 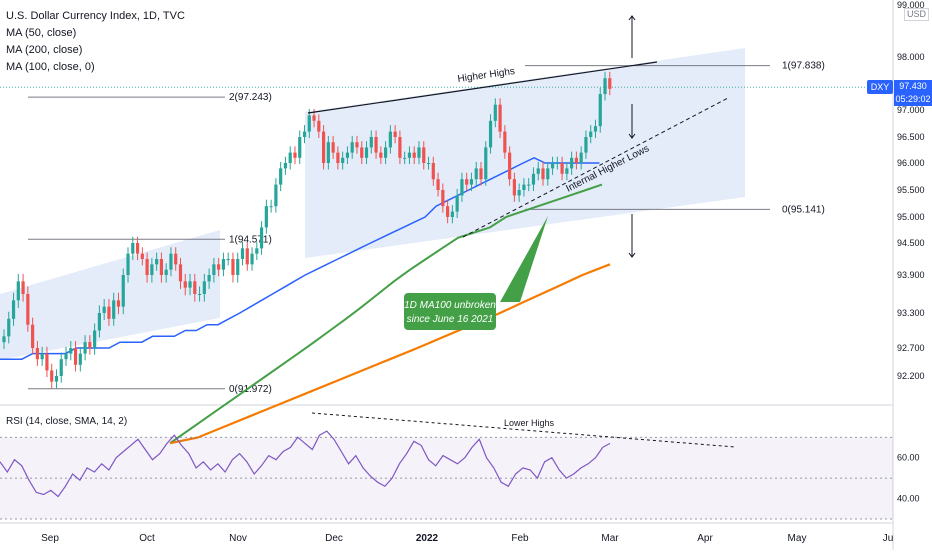 What do you see at coordinates (450, 319) in the screenshot?
I see `callout-line-2: since June 16 2021` at bounding box center [450, 319].